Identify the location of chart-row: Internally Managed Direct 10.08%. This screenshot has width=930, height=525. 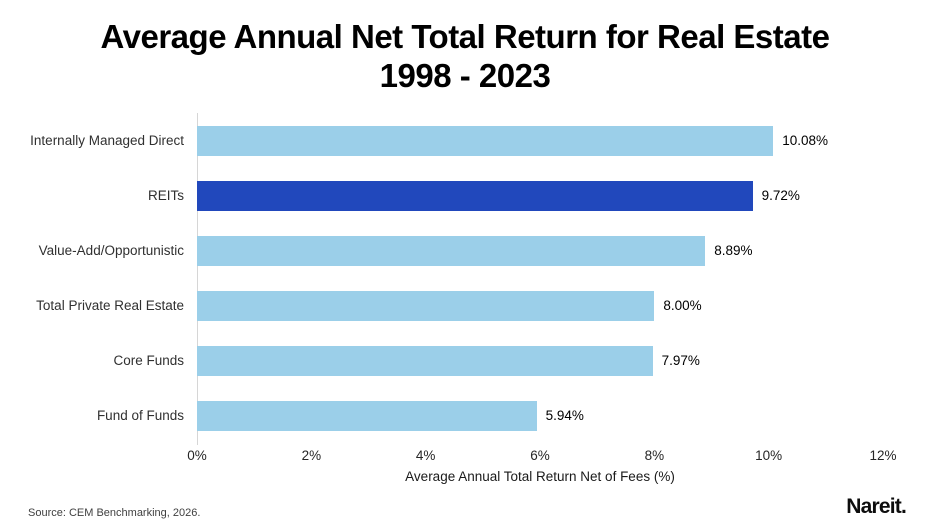
(465, 140).